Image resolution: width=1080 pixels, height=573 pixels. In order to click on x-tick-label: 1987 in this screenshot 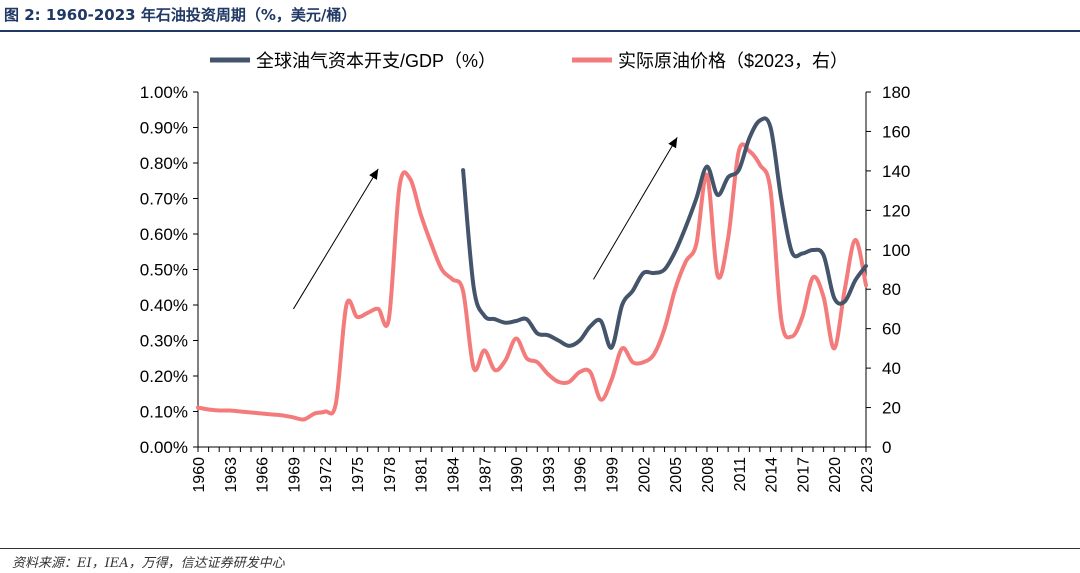, I will do `click(485, 475)`.